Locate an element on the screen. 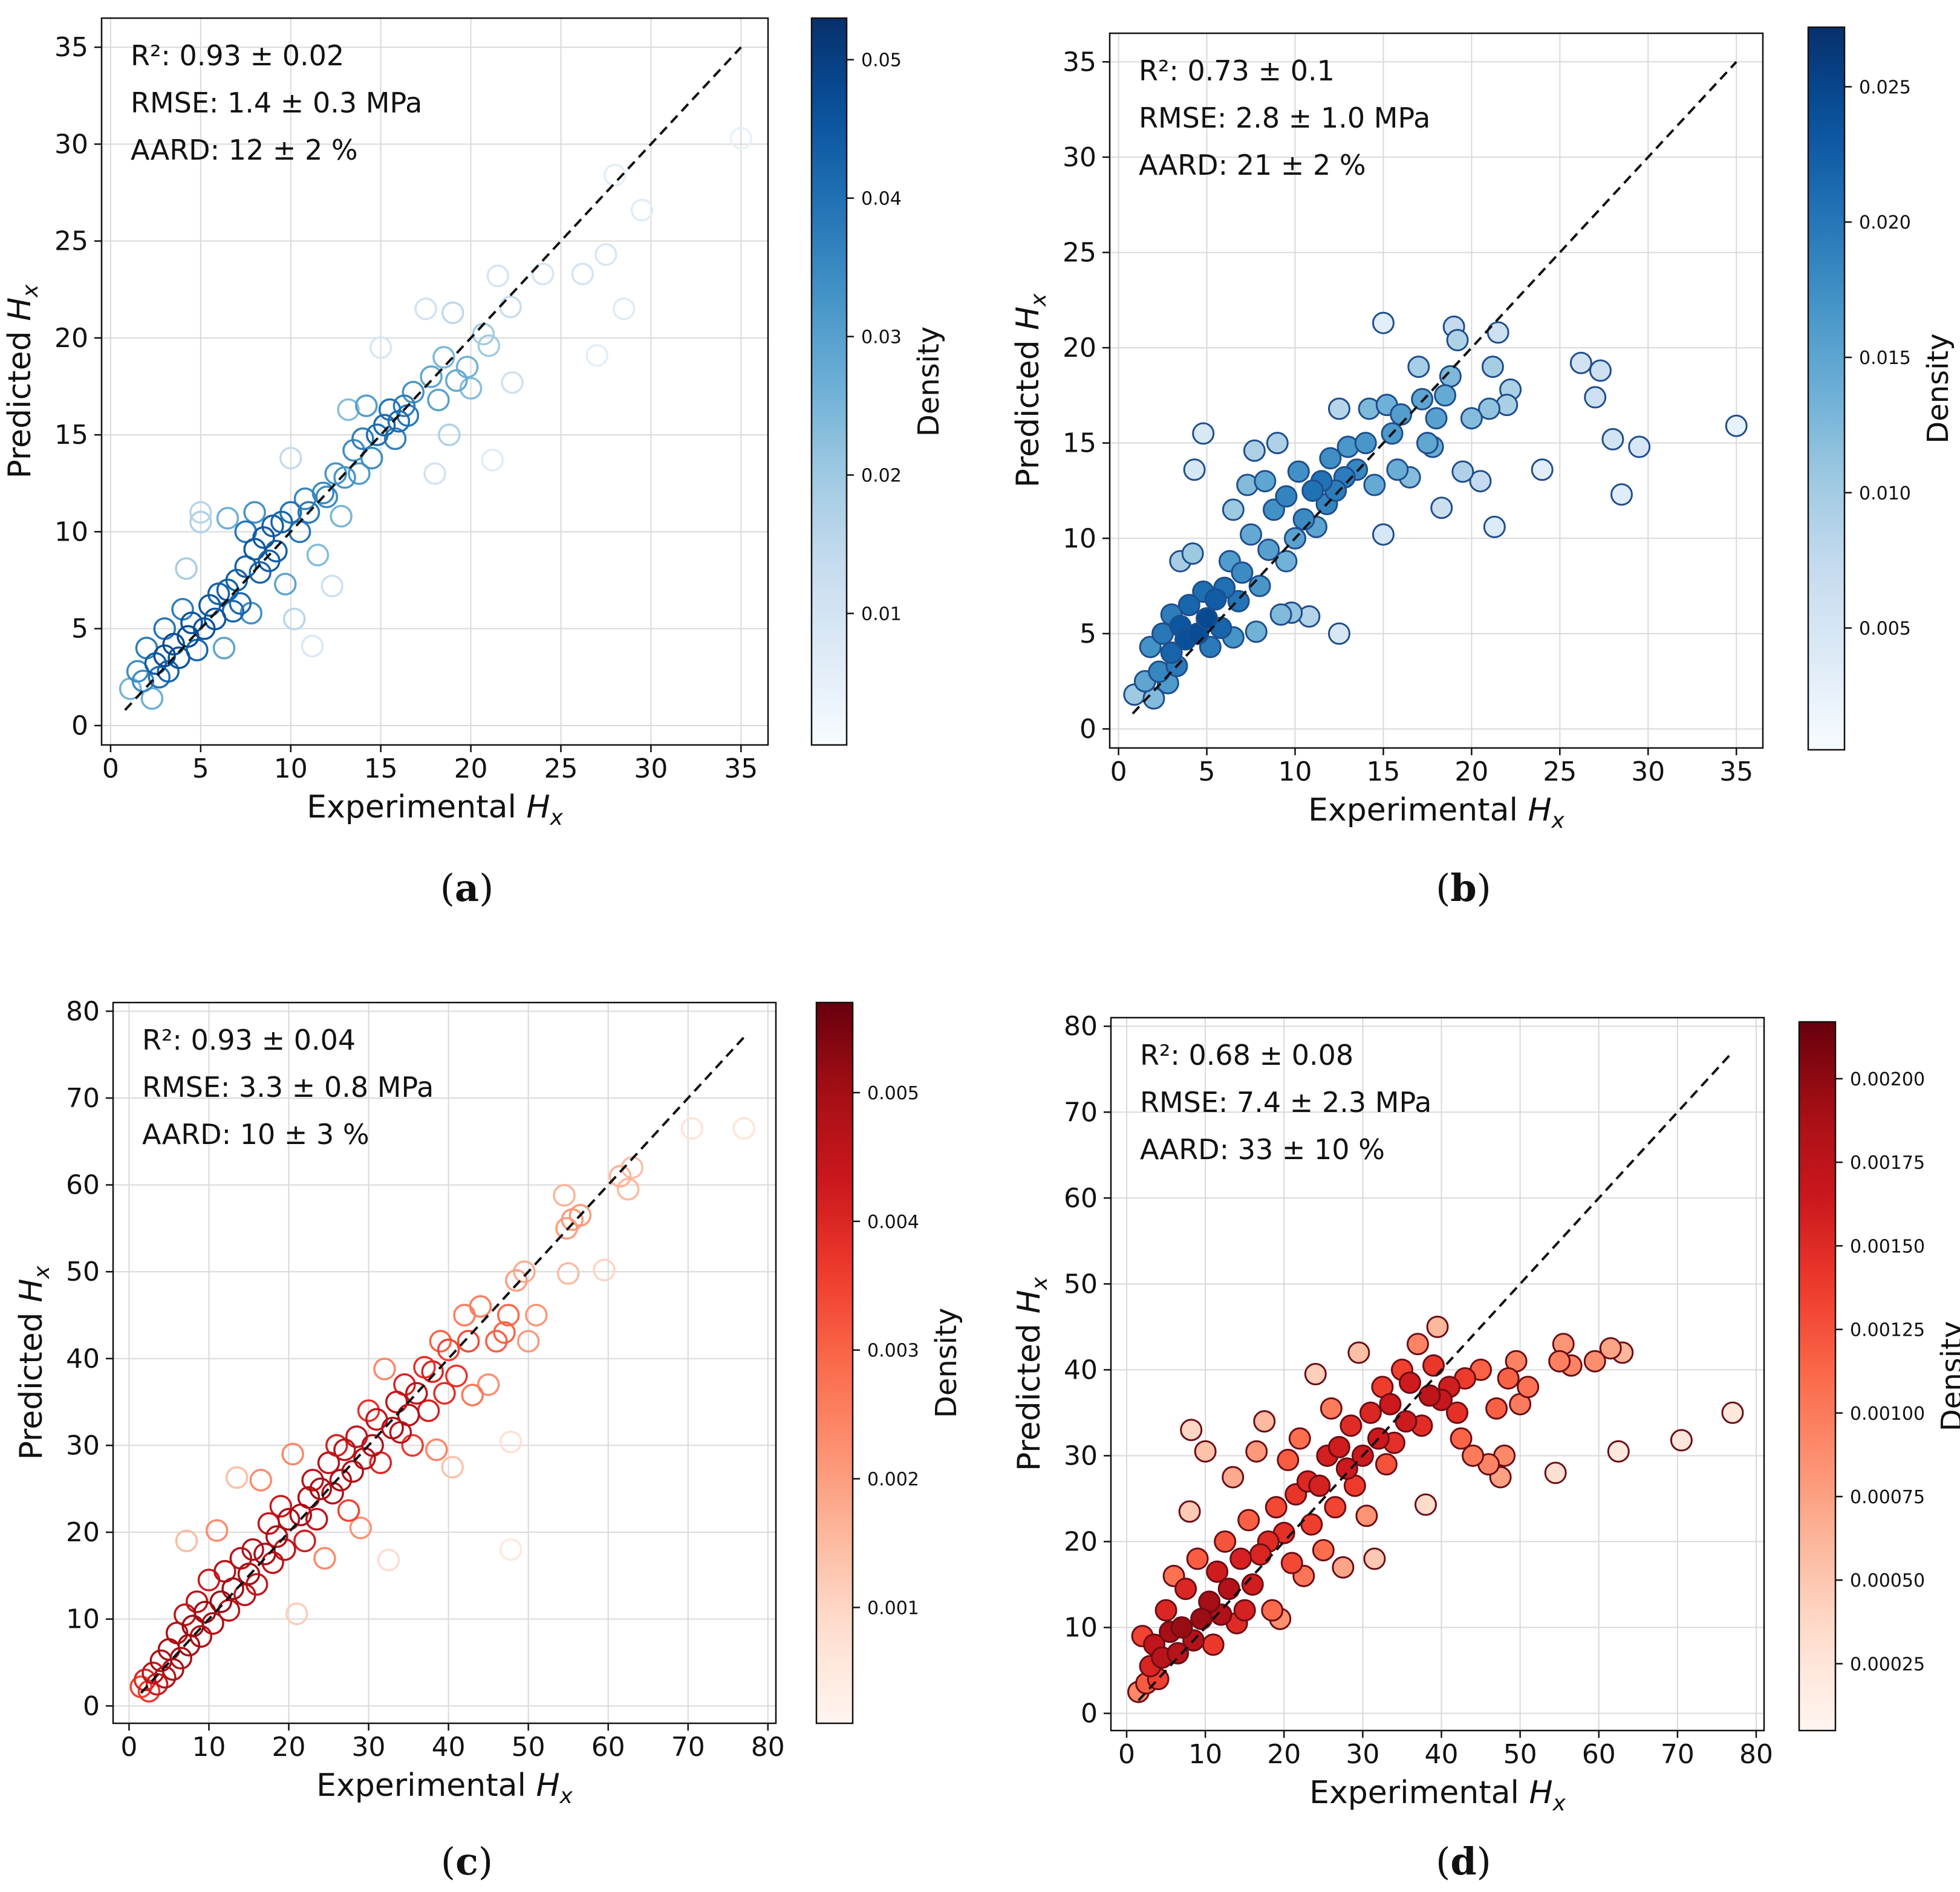 The width and height of the screenshot is (1960, 1892). y-tick-label: 80 is located at coordinates (83, 1011).